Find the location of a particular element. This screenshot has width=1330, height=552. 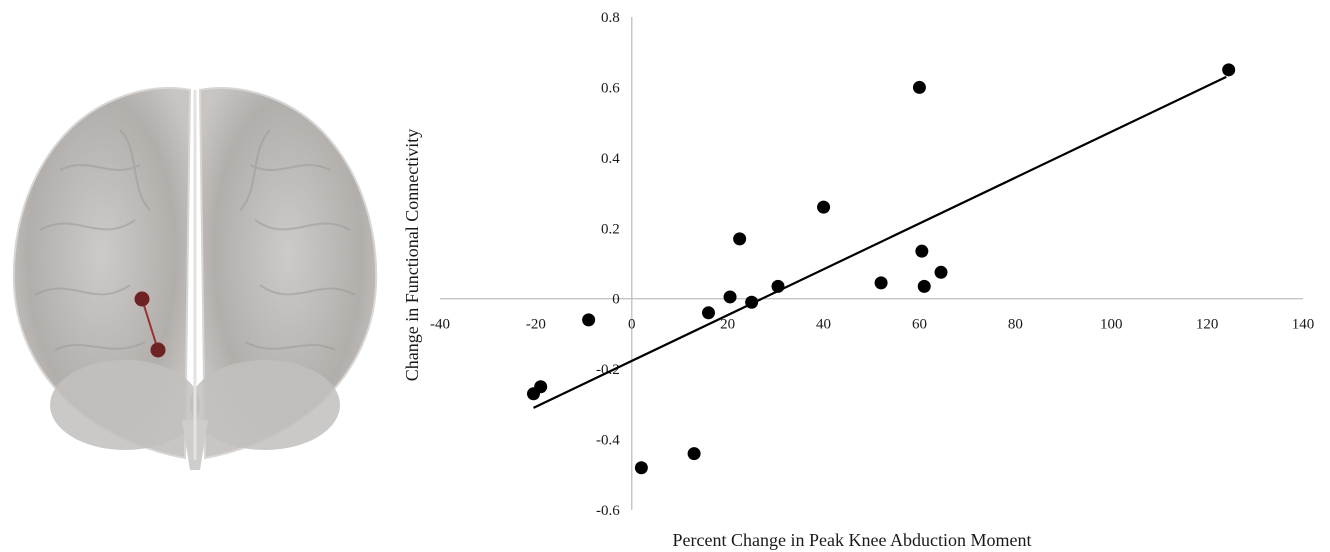

cerebellum-right is located at coordinates (265, 405).